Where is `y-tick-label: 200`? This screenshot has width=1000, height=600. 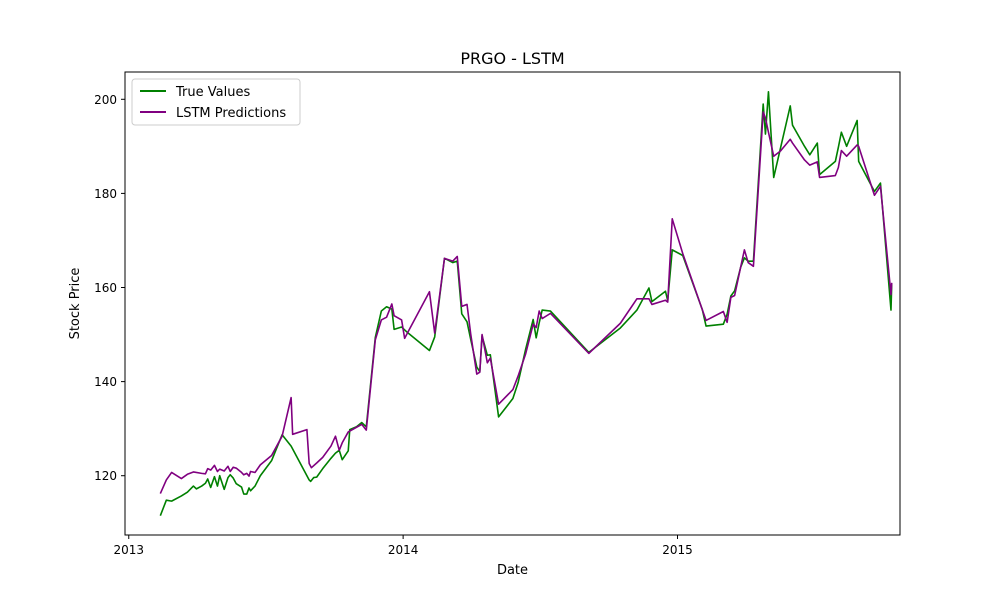
y-tick-label: 200 is located at coordinates (105, 100).